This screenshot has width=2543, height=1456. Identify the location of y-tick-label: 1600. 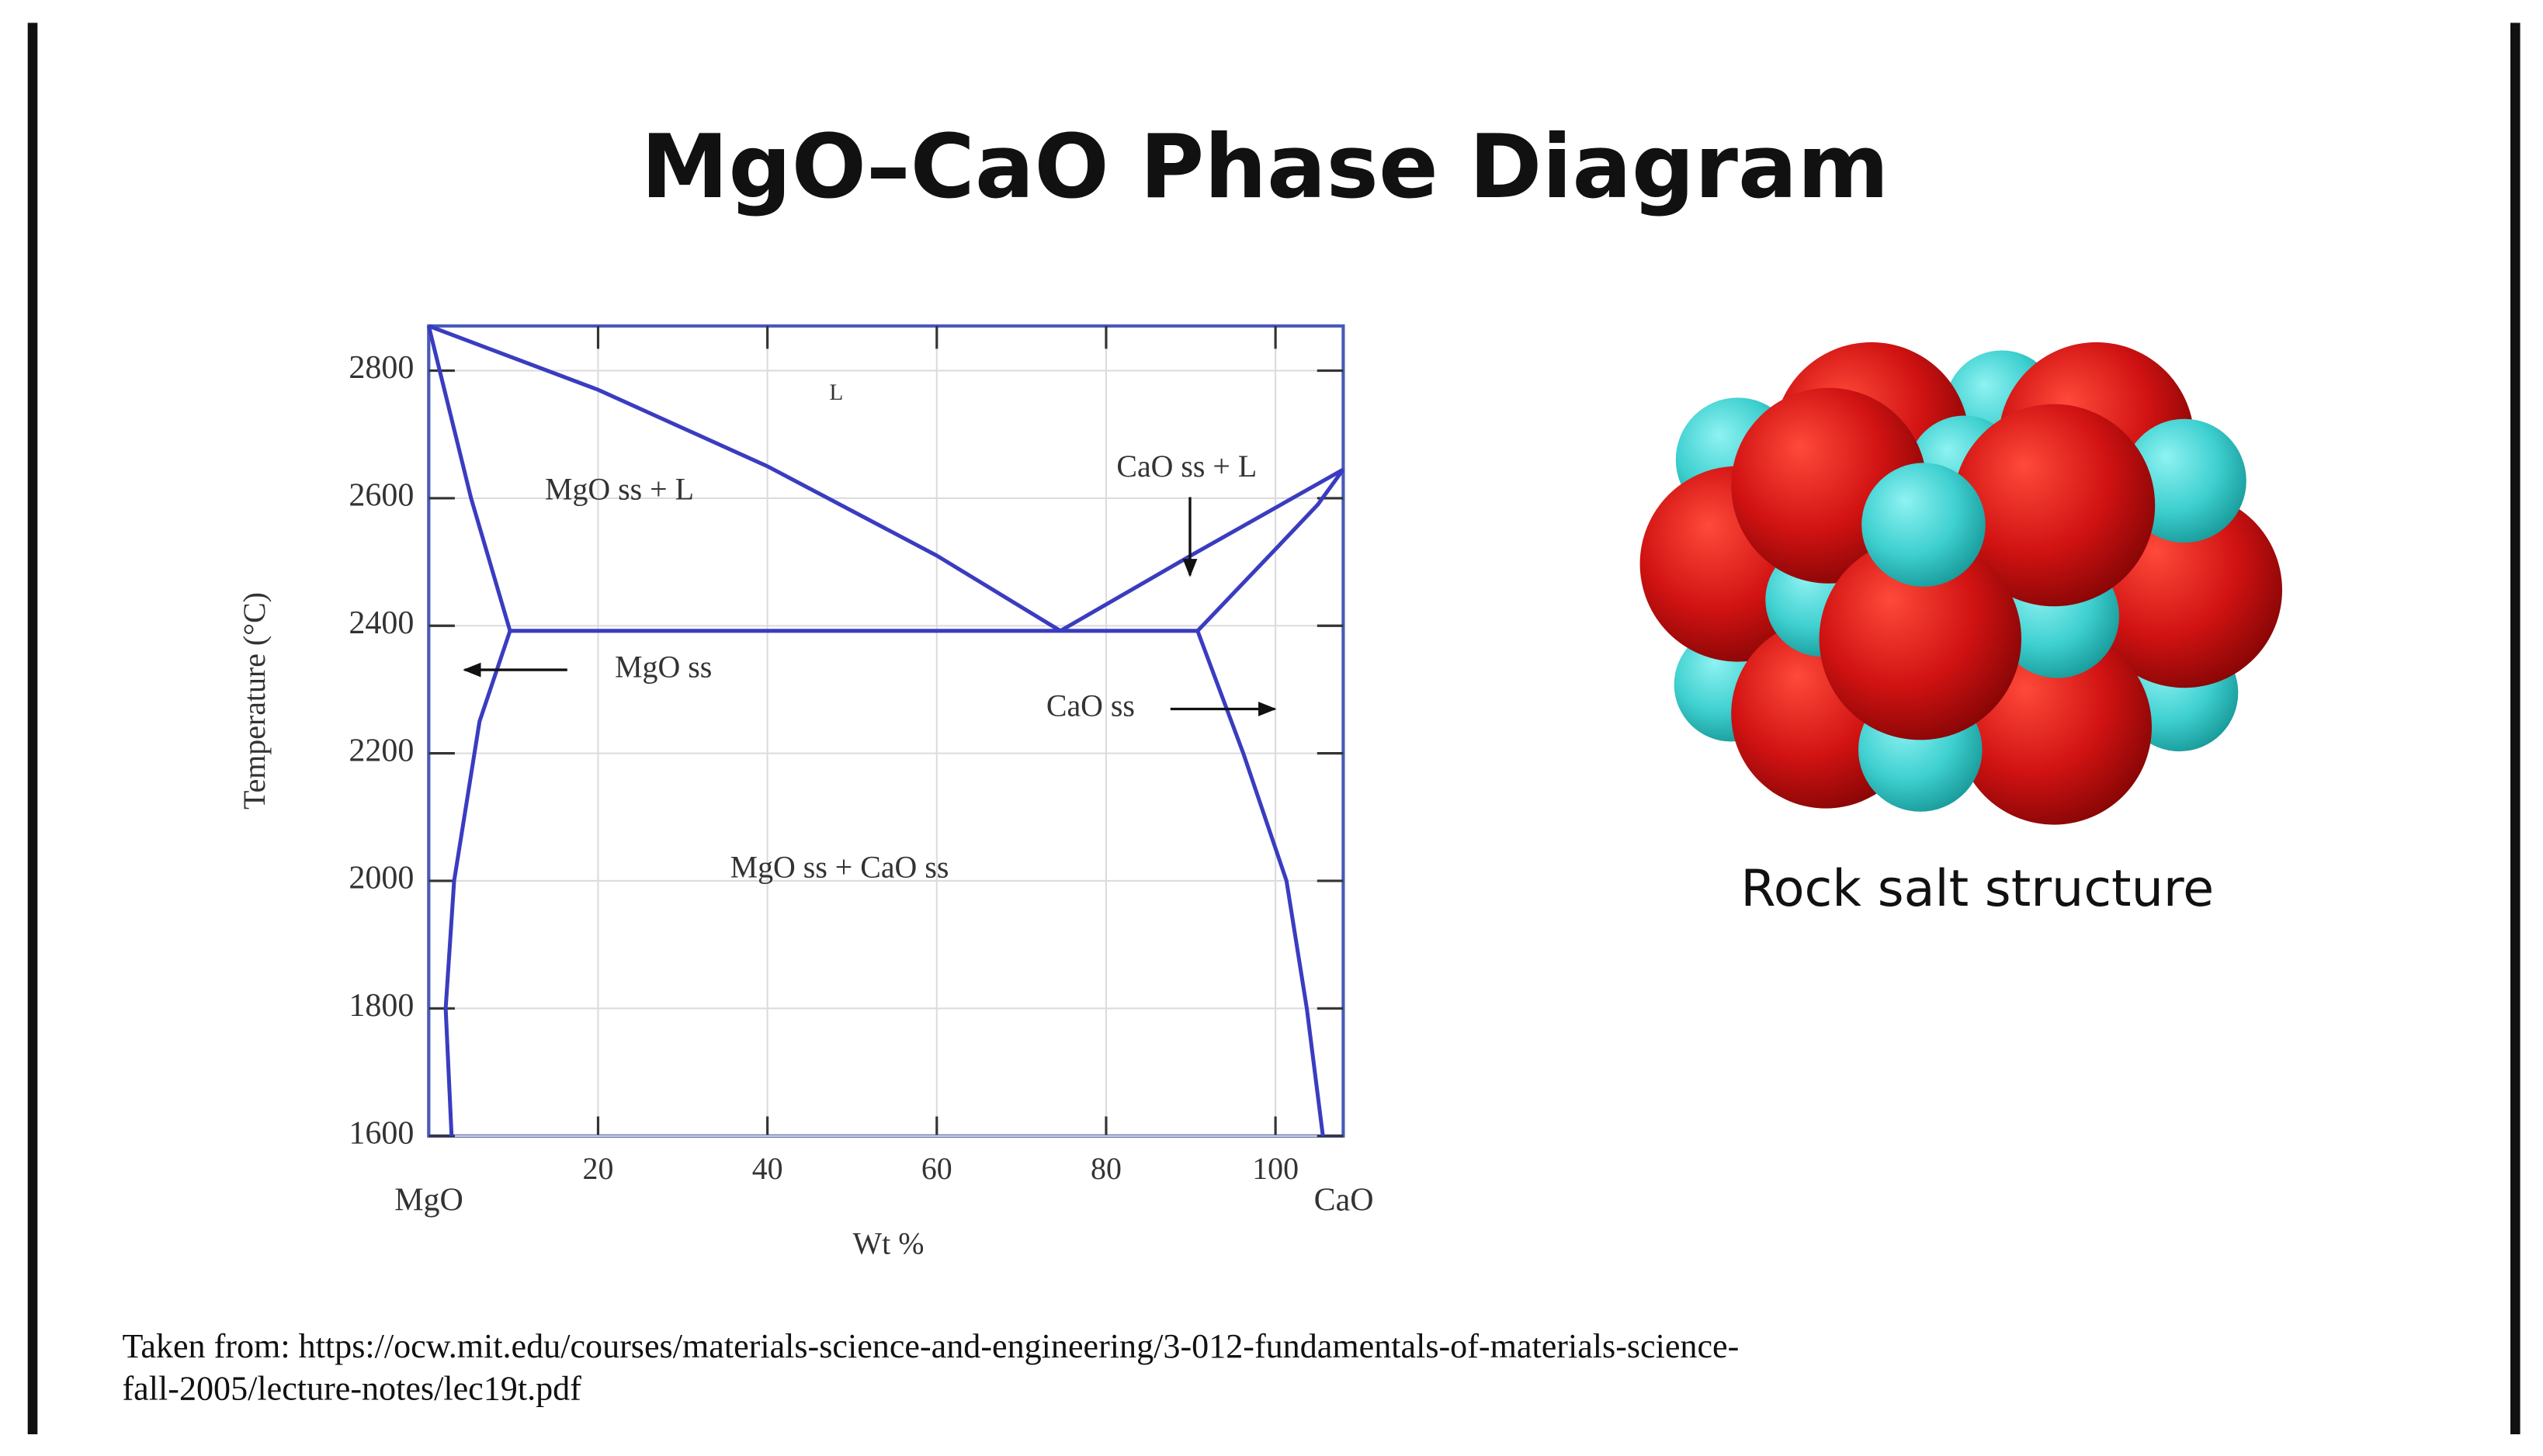
(382, 1133).